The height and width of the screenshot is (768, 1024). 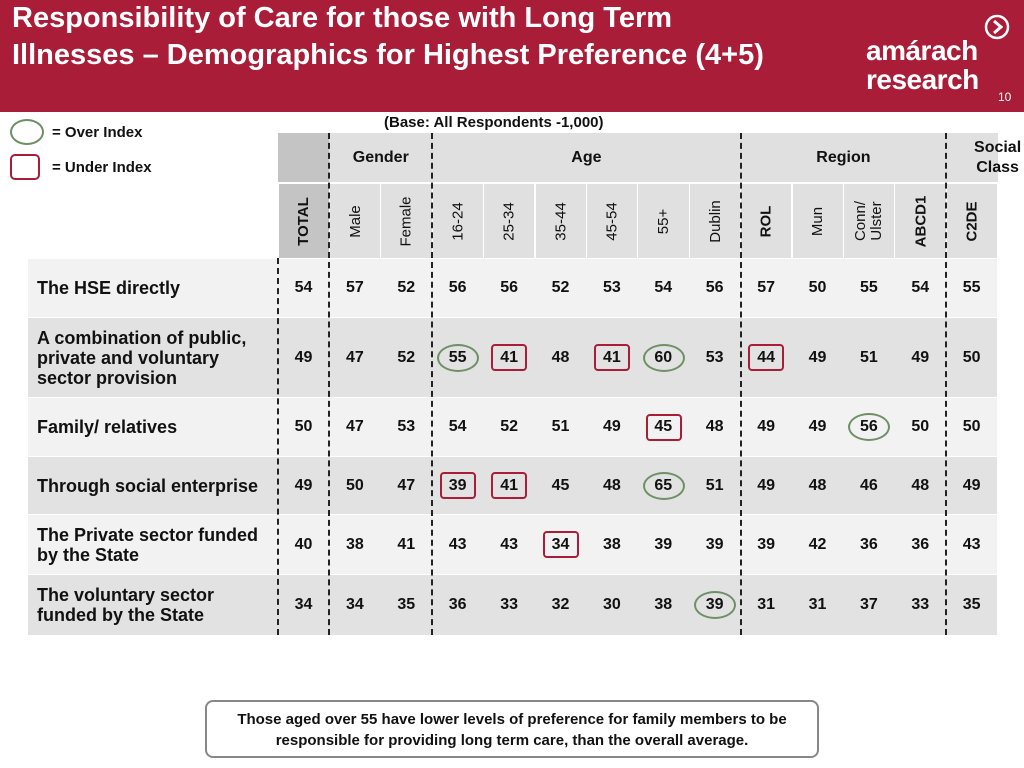 I want to click on column-header-c2de: C2DE, so click(x=972, y=221).